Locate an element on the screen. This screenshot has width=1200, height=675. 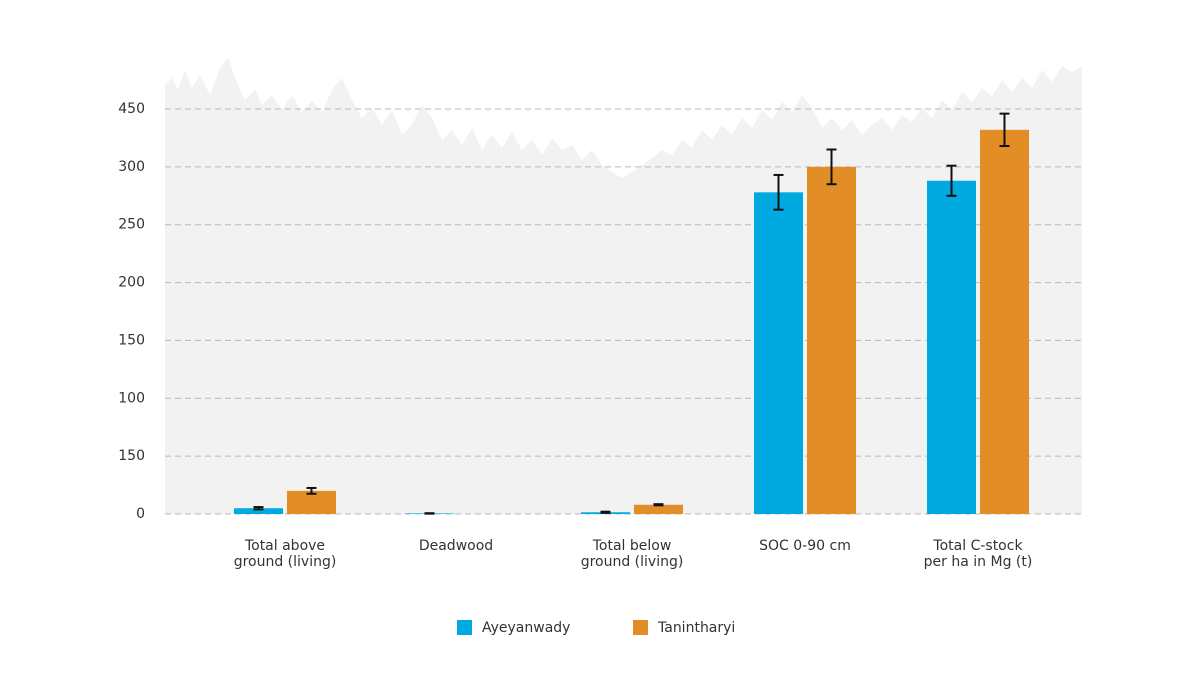
y-tick-label: 0 is located at coordinates (140, 514).